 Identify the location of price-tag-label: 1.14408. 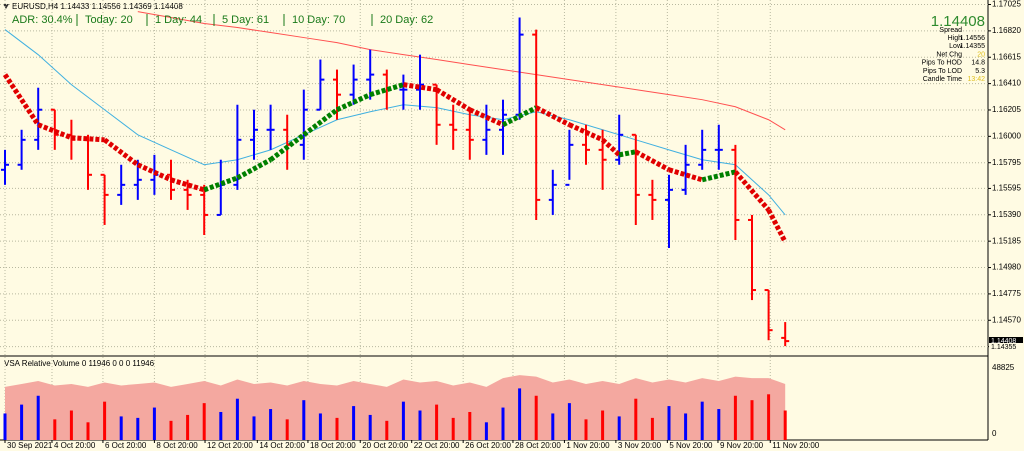
(1003, 341).